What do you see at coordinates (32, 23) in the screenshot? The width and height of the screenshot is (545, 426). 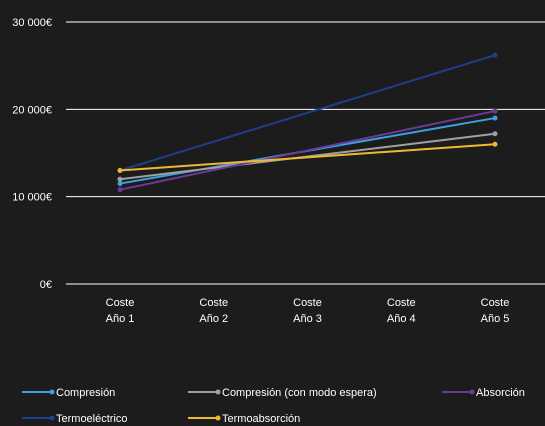 I see `y-tick-label: 30 000€` at bounding box center [32, 23].